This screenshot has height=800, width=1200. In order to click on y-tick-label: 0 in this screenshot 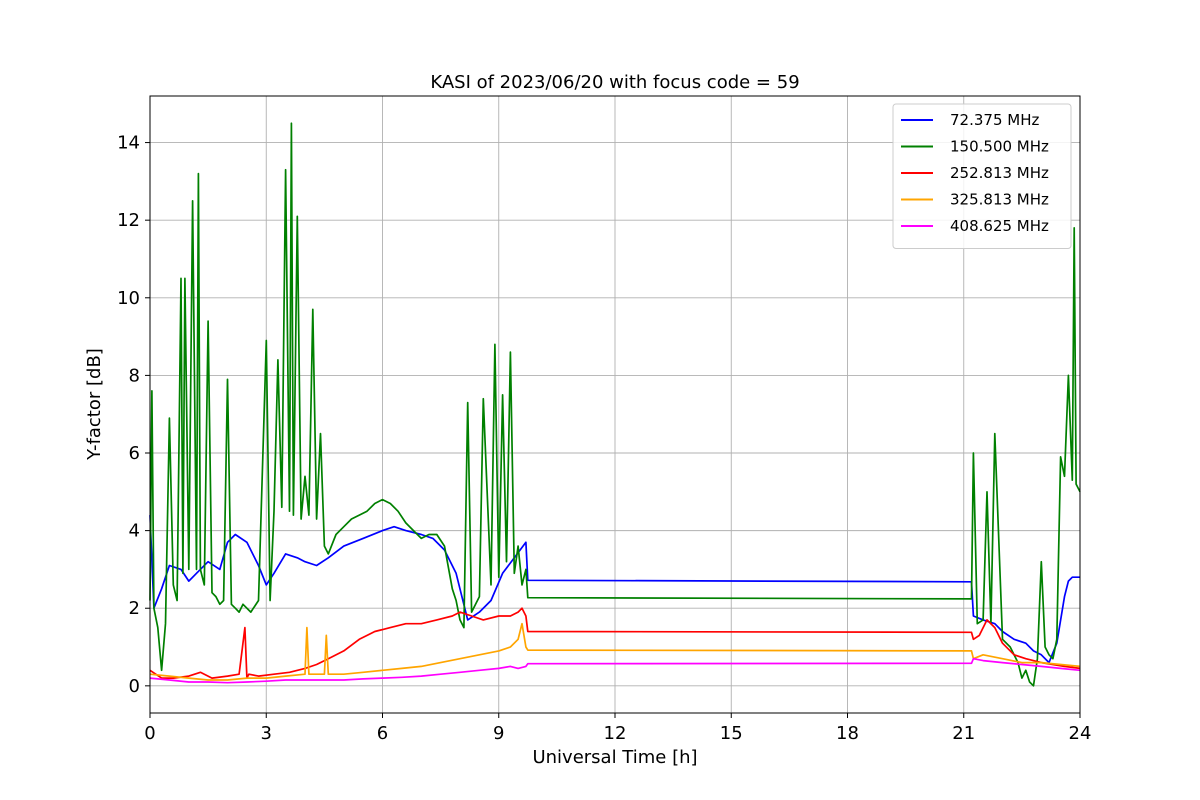, I will do `click(134, 686)`.